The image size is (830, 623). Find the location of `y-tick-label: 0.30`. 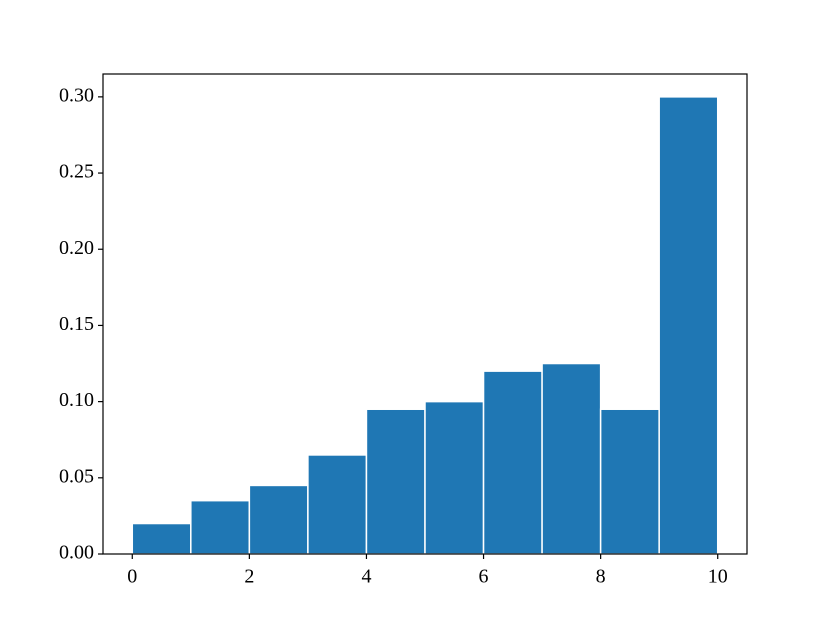

y-tick-label: 0.30 is located at coordinates (76, 95).